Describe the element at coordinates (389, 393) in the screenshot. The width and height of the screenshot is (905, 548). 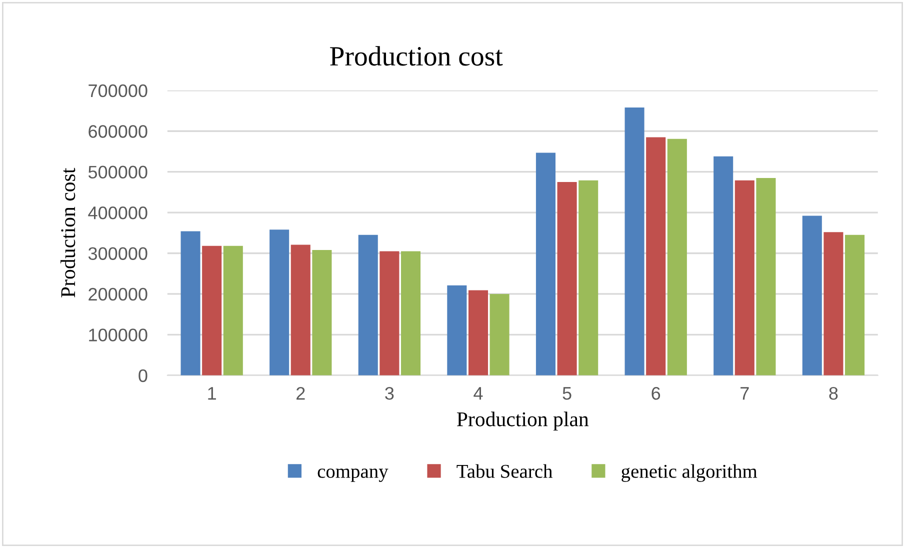
I see `x-tick-label: 3` at that location.